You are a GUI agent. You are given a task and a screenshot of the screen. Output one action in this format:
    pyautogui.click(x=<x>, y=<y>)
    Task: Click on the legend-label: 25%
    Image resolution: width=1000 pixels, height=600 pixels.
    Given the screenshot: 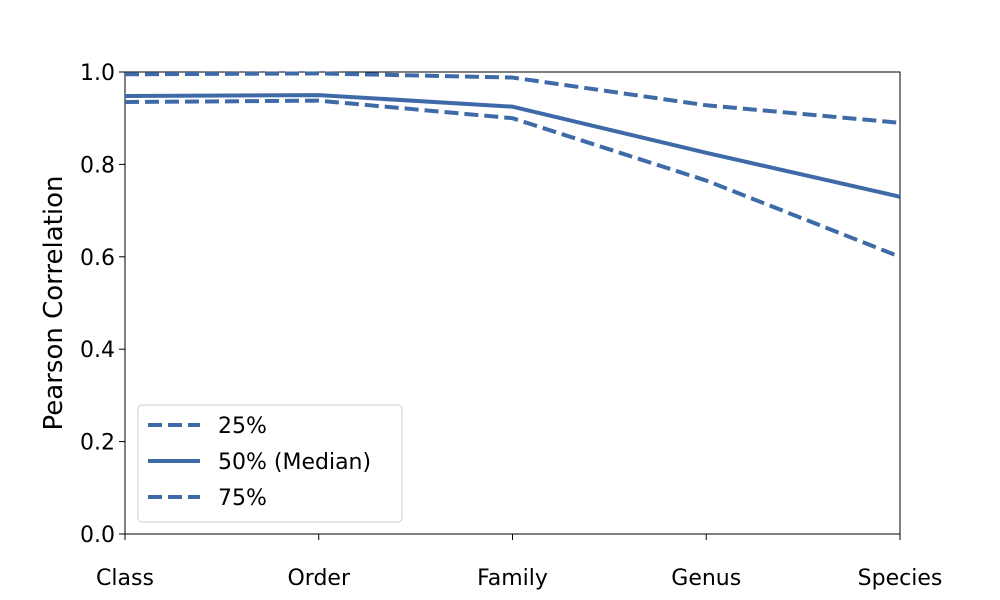 What is the action you would take?
    pyautogui.click(x=242, y=426)
    